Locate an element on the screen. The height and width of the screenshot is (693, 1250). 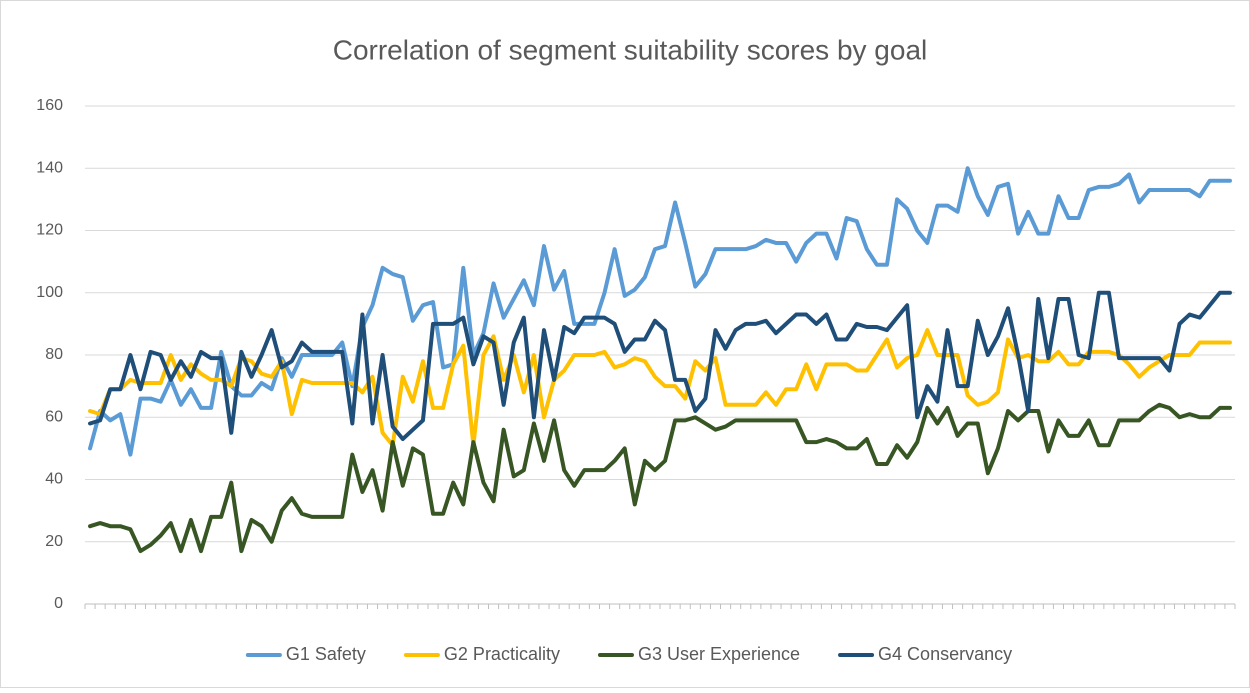
y-tick-label: 0 is located at coordinates (58, 603).